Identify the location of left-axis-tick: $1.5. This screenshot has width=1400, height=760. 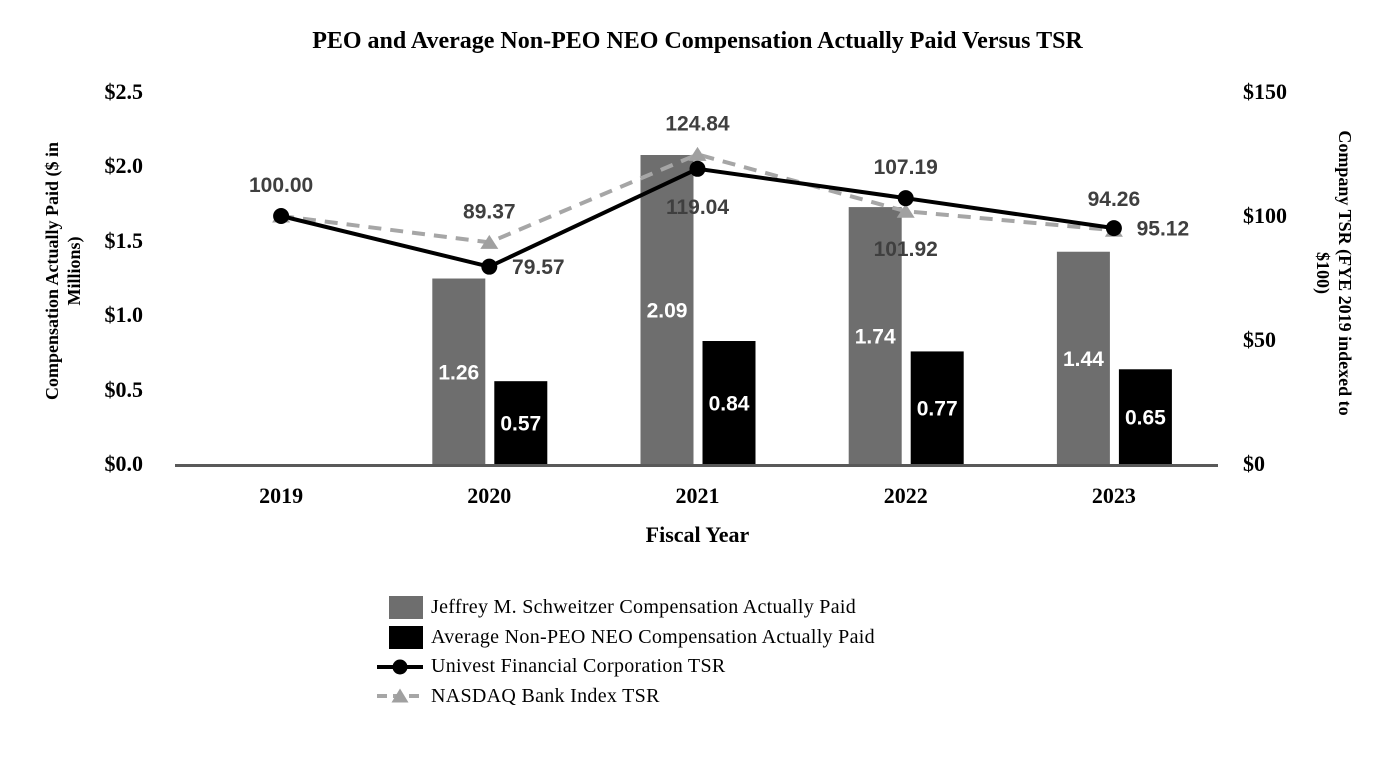
(124, 240).